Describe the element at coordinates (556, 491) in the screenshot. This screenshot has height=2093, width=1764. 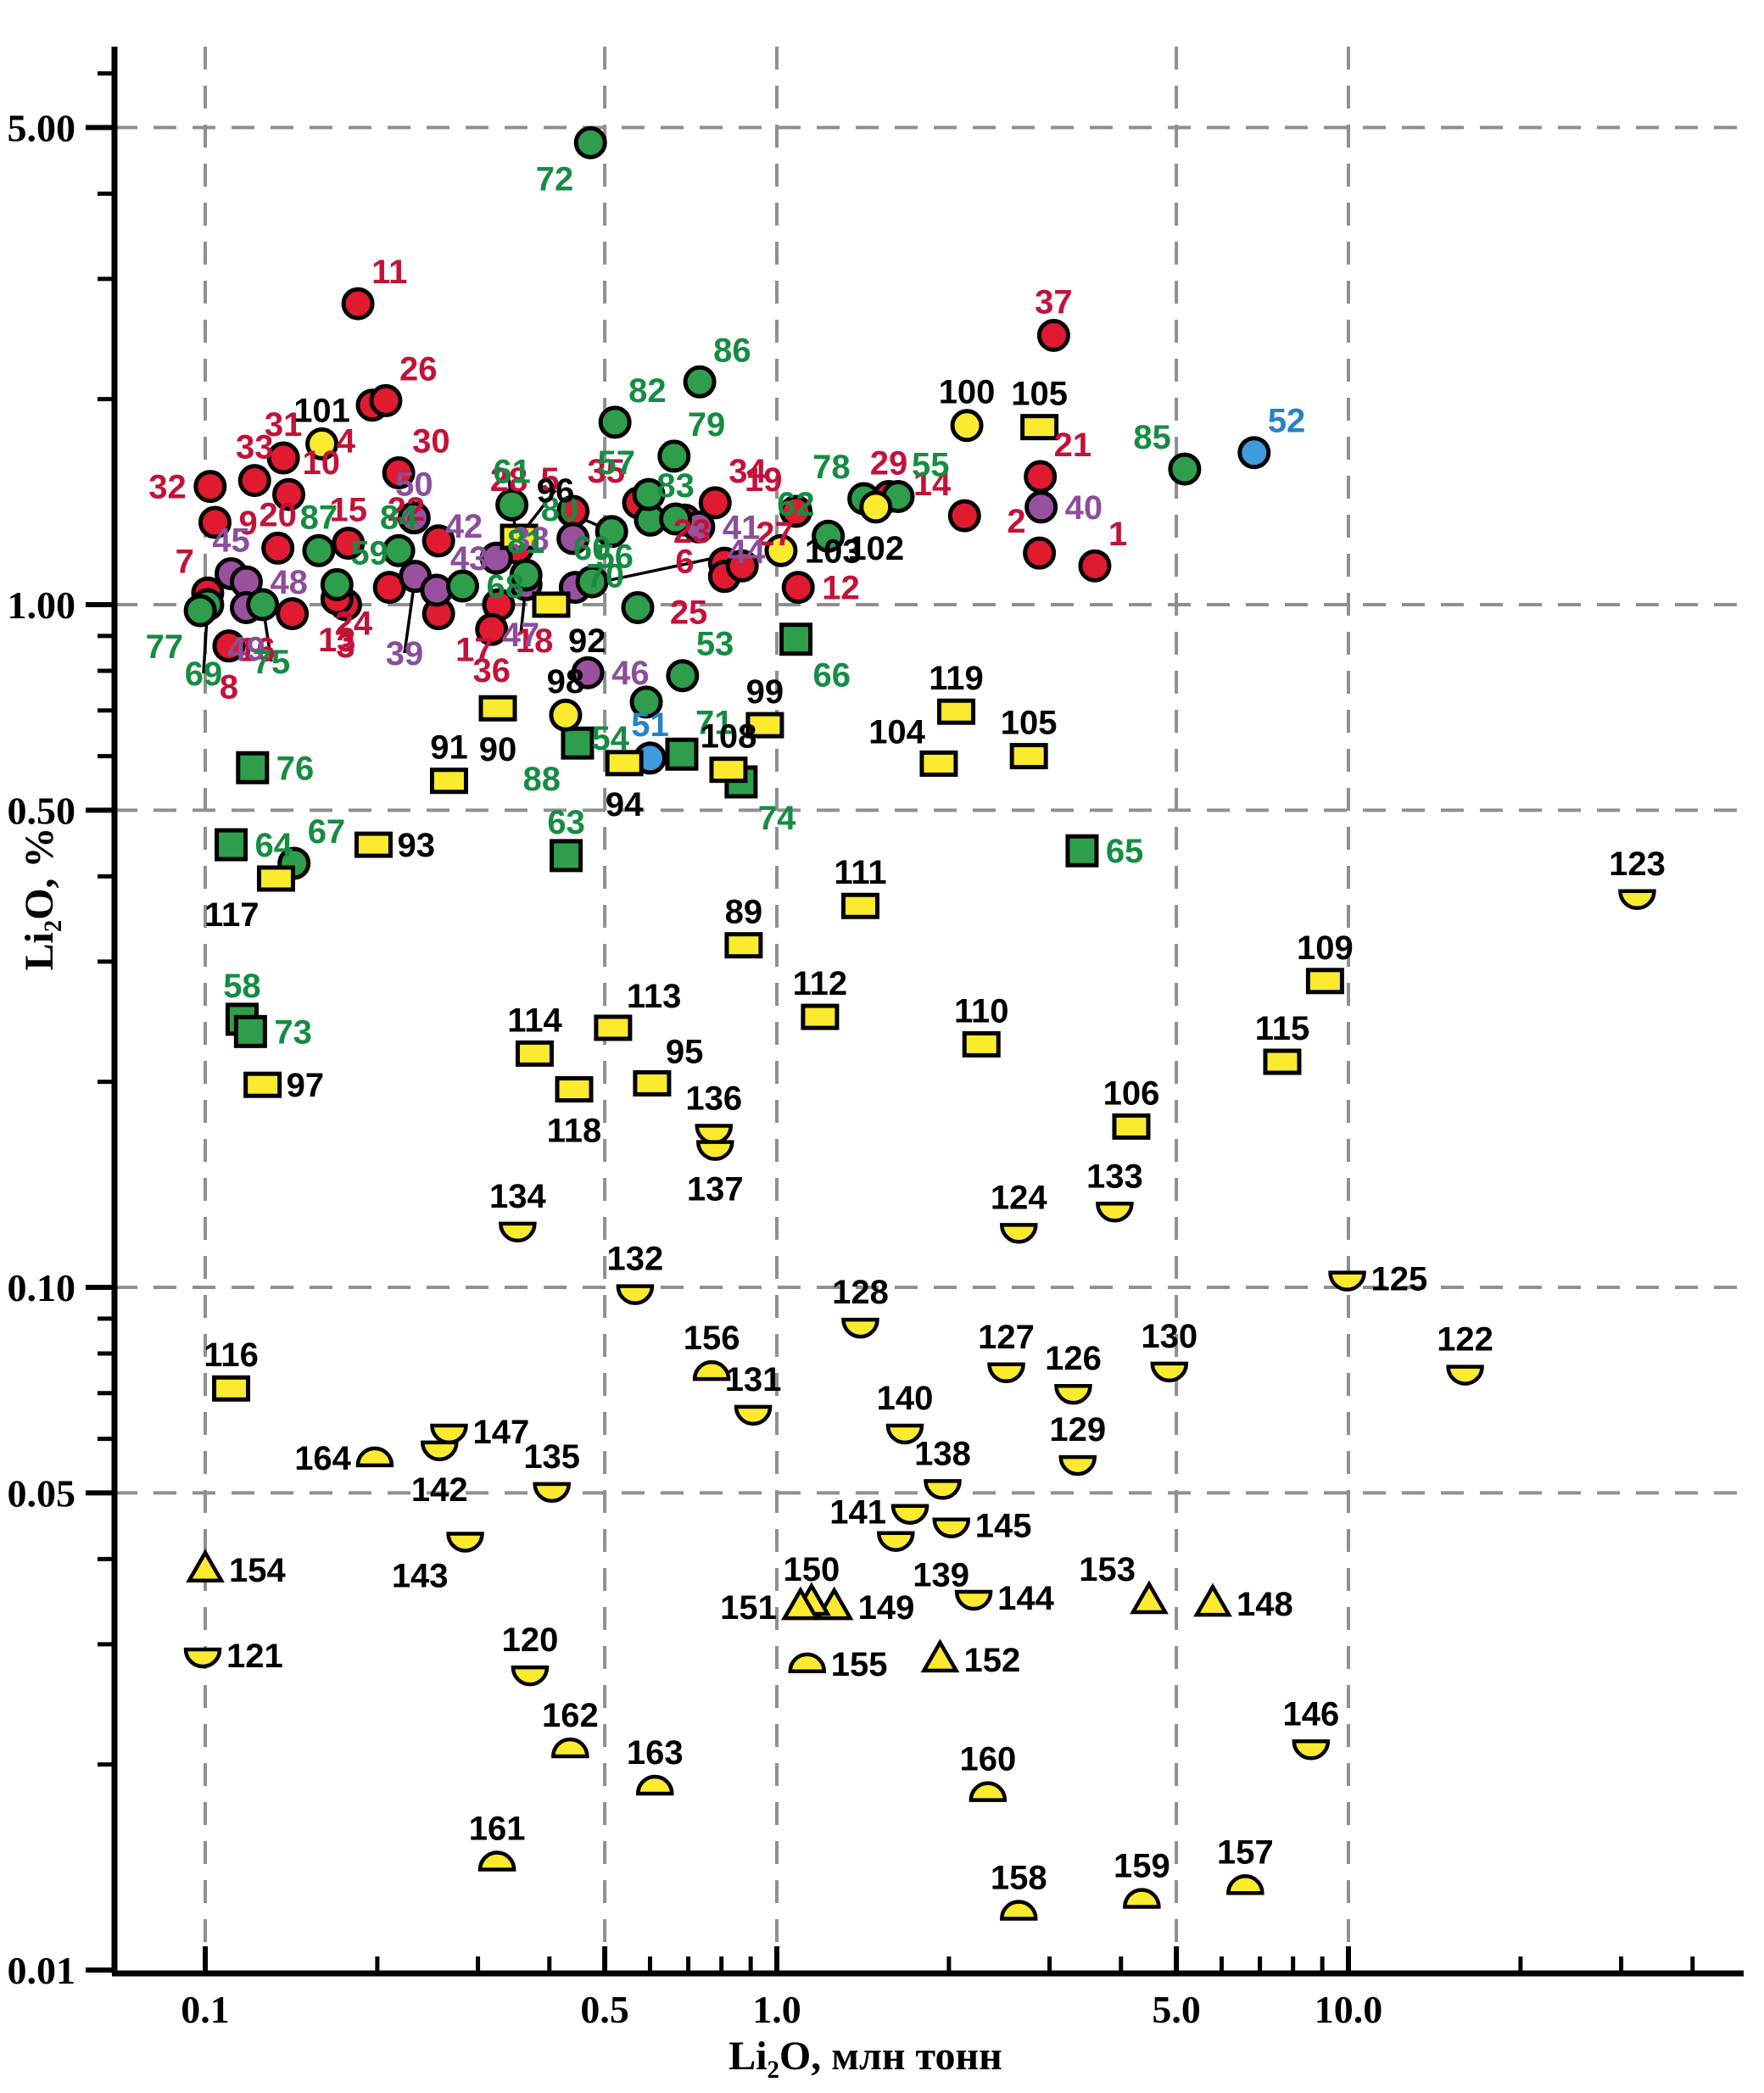
I see `point-label-96: 96` at that location.